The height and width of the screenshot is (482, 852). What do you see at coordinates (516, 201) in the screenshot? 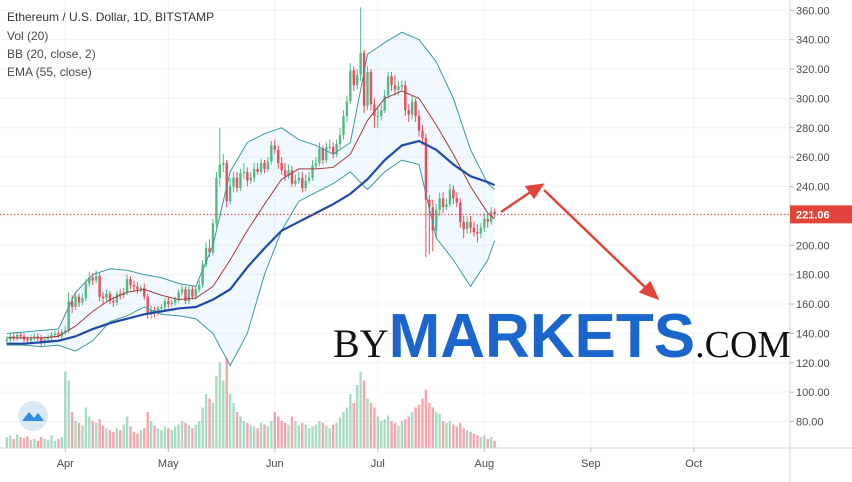
I see `arrow-up` at bounding box center [516, 201].